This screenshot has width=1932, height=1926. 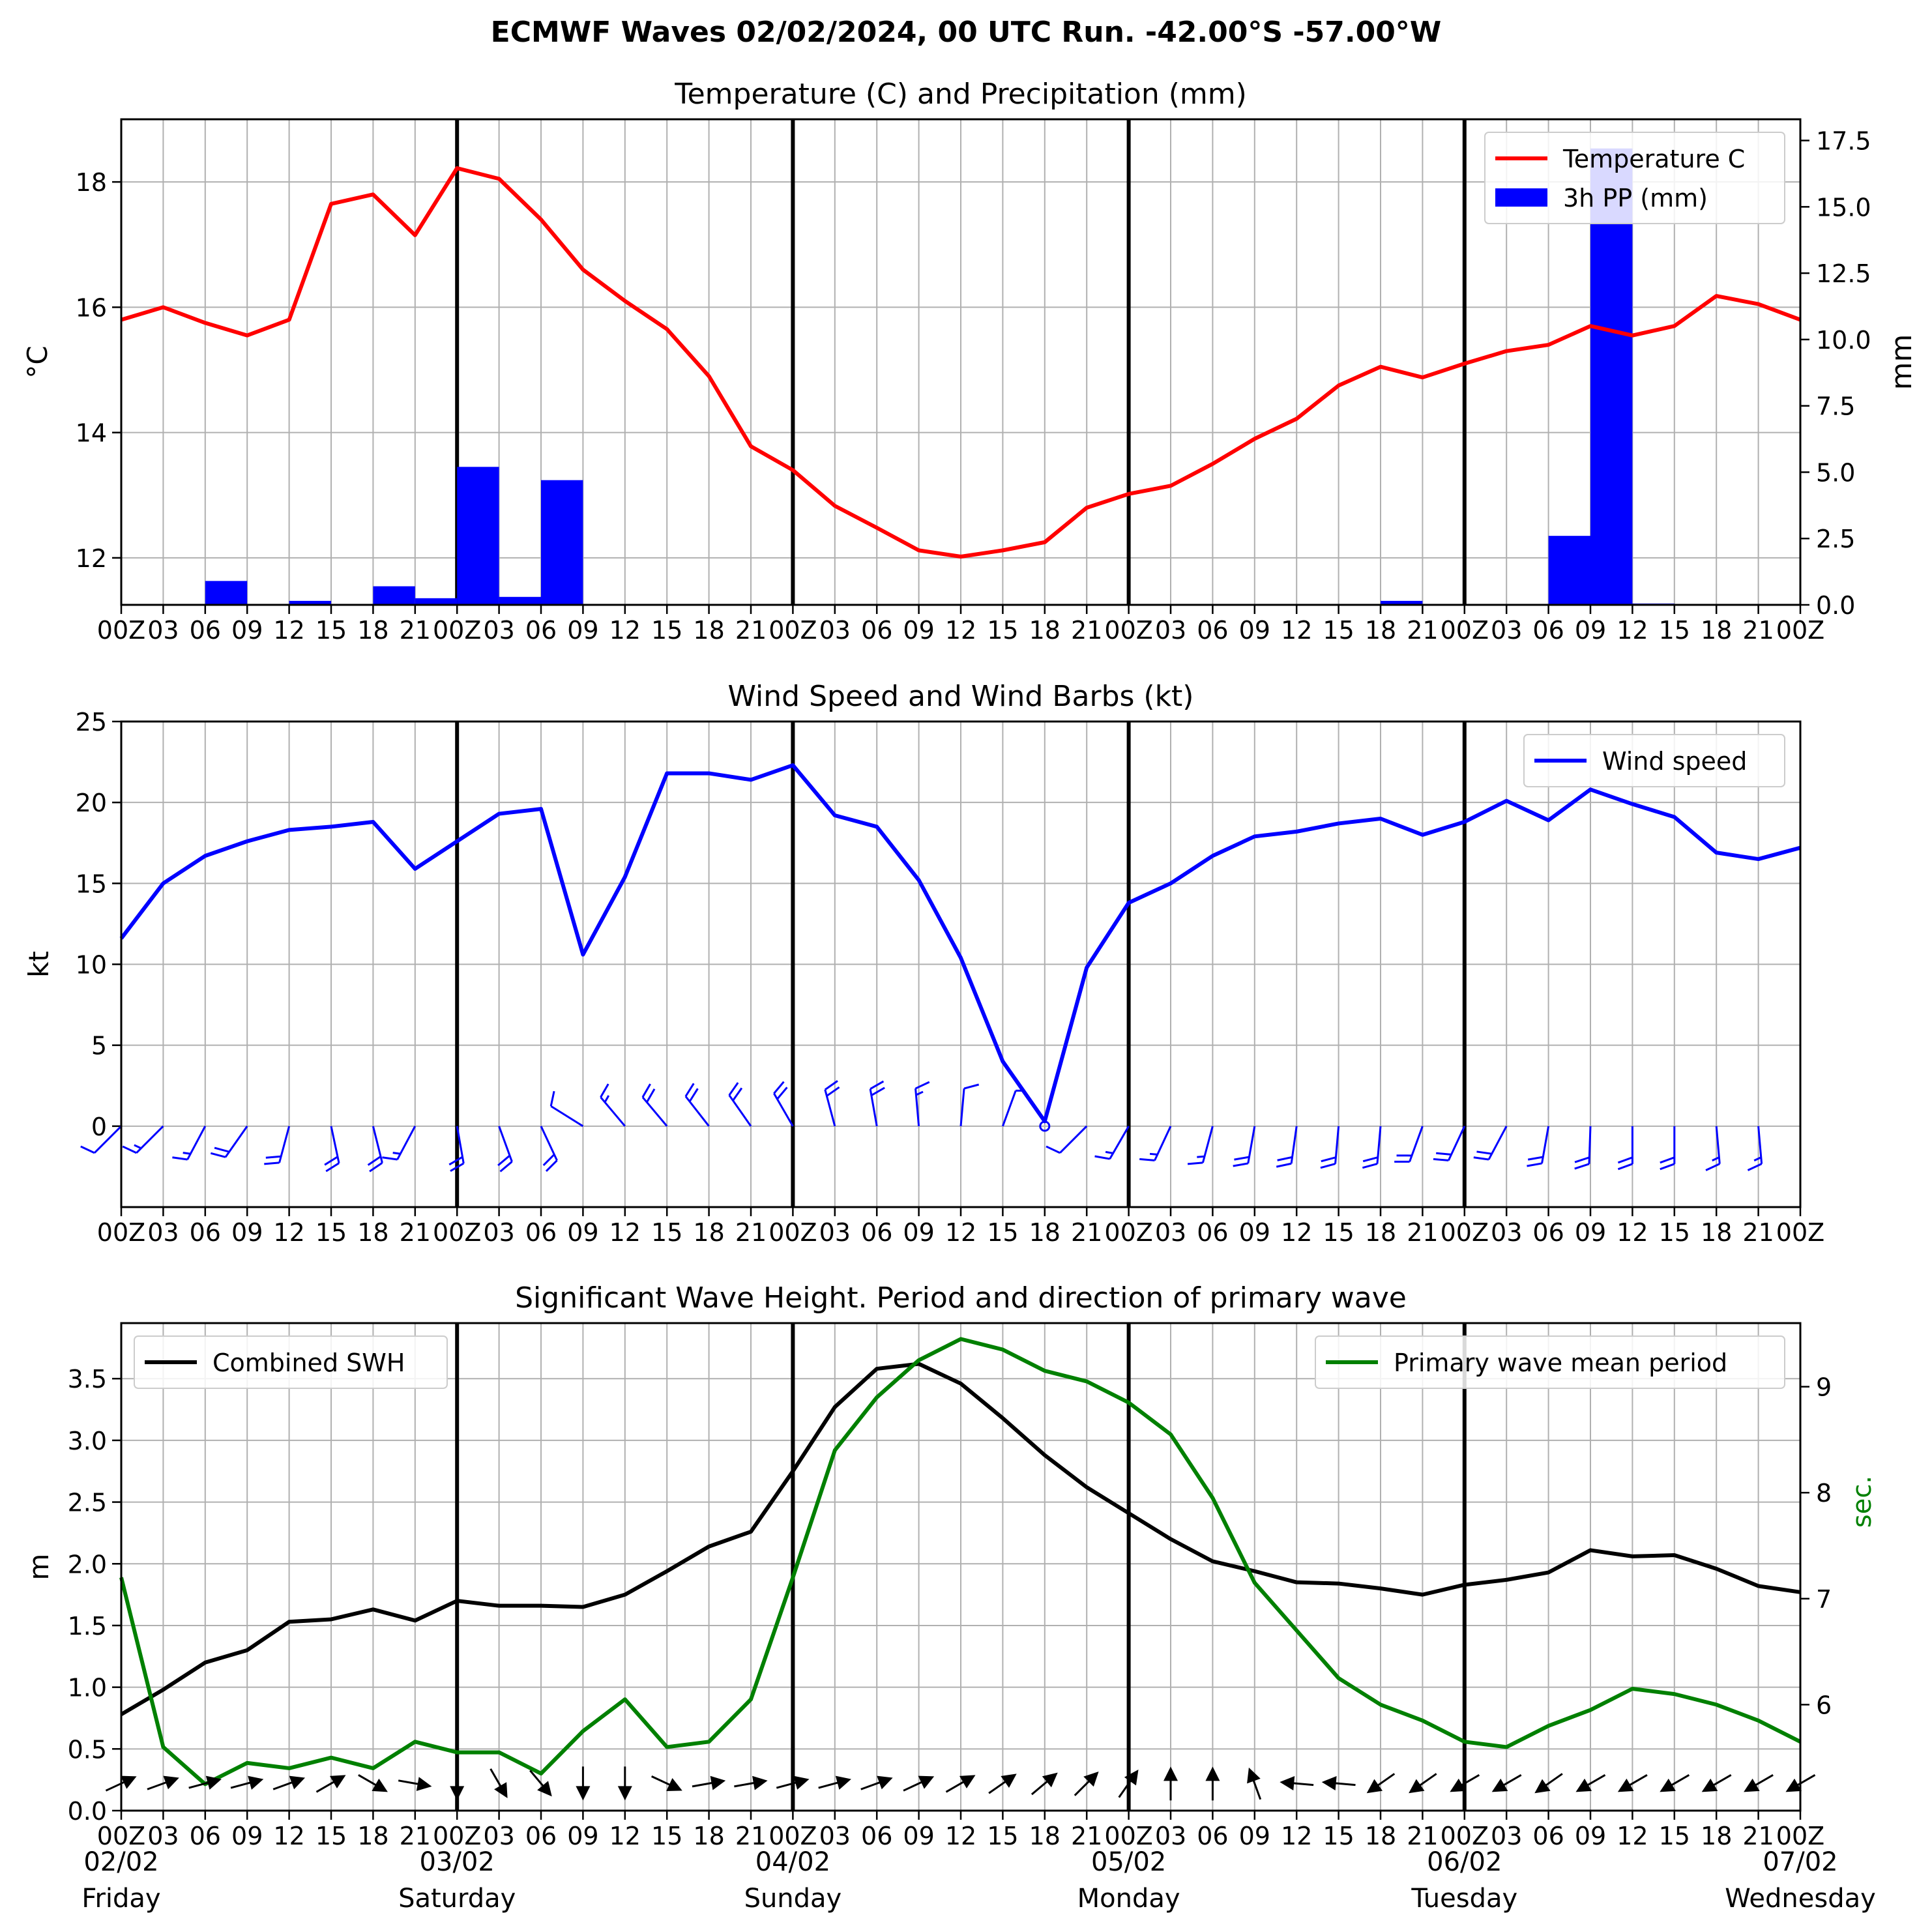 I want to click on day-date-label: 05/02, so click(x=1128, y=1862).